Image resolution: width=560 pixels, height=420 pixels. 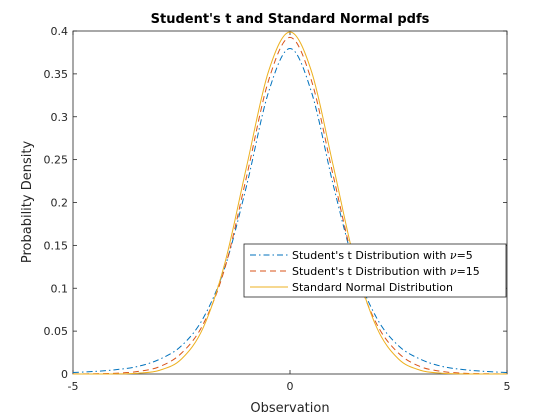 I want to click on y-tick-label: 0.2, so click(x=60, y=203).